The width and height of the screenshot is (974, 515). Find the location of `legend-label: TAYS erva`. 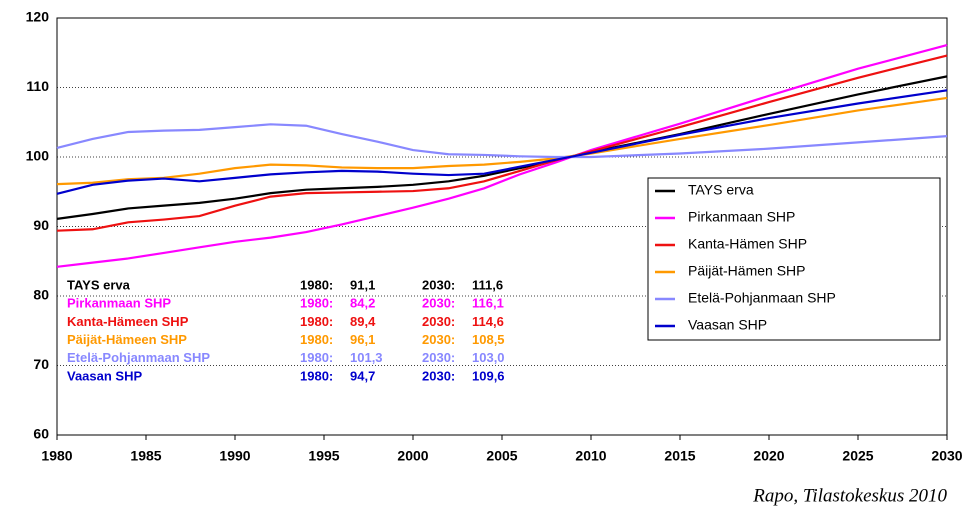

legend-label: TAYS erva is located at coordinates (721, 190).